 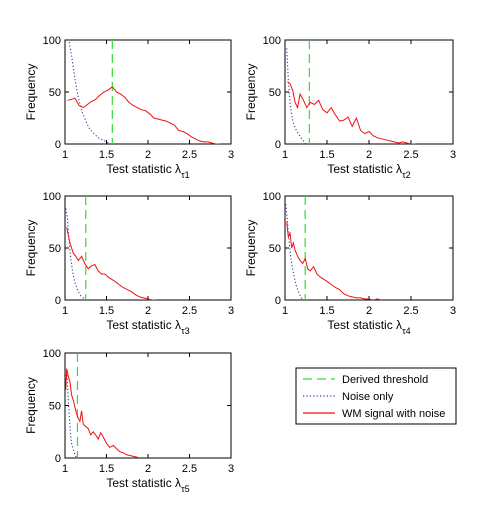 What do you see at coordinates (368, 397) in the screenshot?
I see `legend-label: Noise only` at bounding box center [368, 397].